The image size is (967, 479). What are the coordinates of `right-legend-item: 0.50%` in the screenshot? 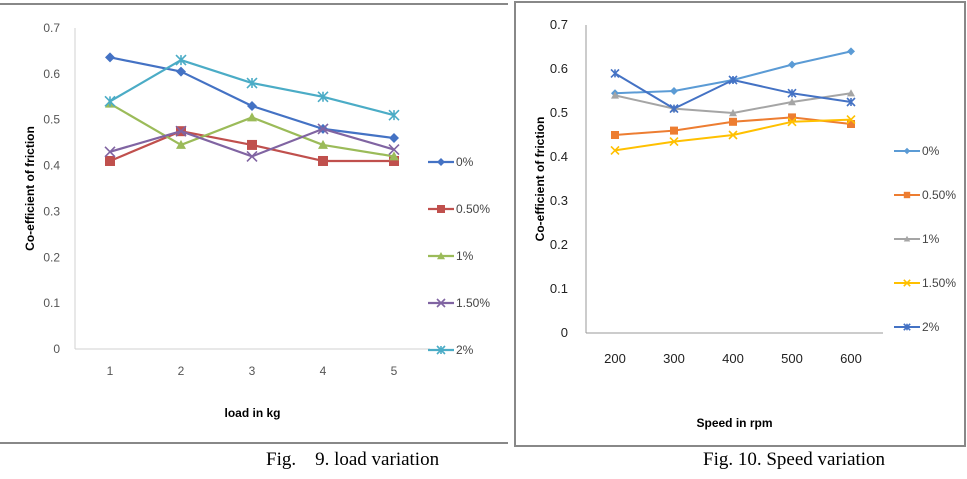 It's located at (925, 195).